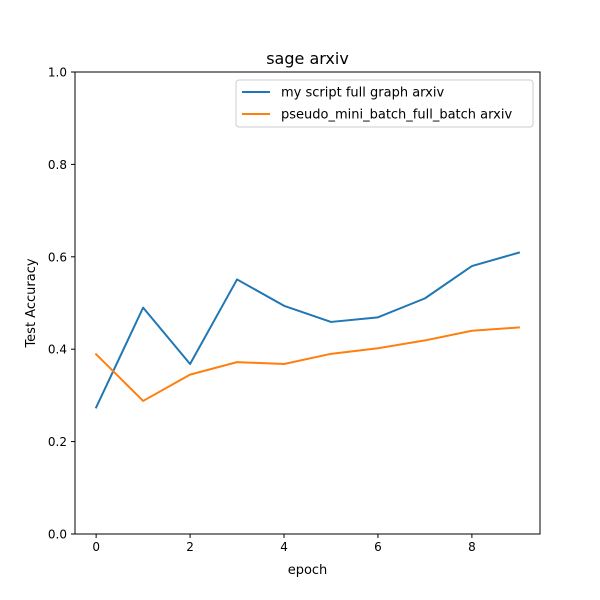 The height and width of the screenshot is (600, 600). I want to click on chart-title: sage arxiv, so click(307, 58).